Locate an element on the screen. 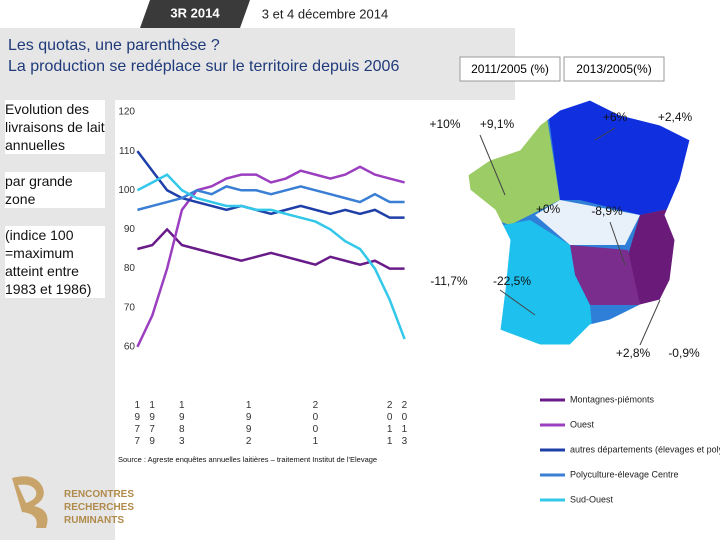  y-tick-label: 100 is located at coordinates (126, 190).